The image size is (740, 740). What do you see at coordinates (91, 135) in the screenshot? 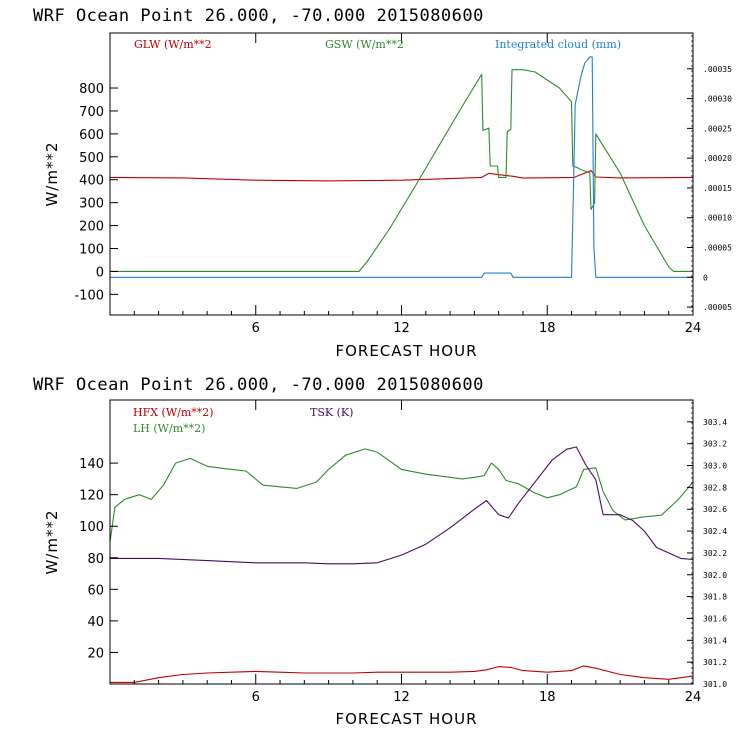
I see `y-tick-label: 600` at bounding box center [91, 135].